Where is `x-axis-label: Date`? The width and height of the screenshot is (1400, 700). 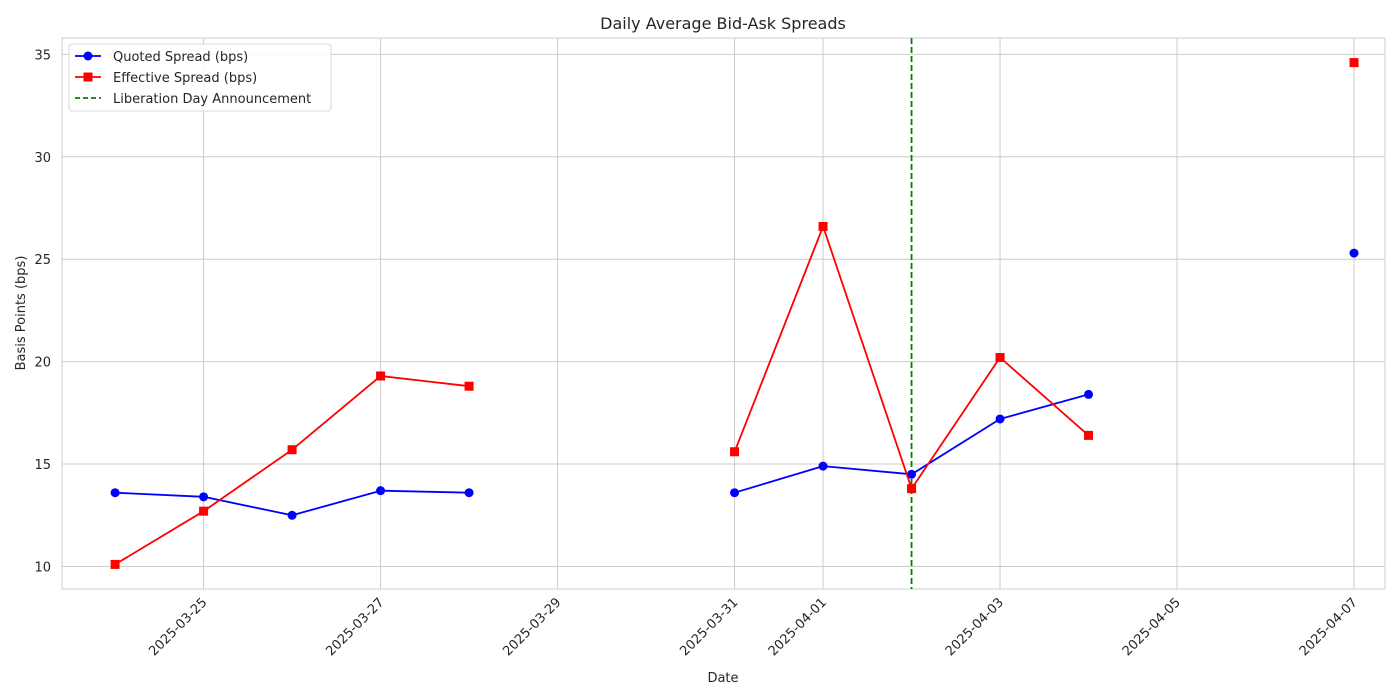 x-axis-label: Date is located at coordinates (722, 678).